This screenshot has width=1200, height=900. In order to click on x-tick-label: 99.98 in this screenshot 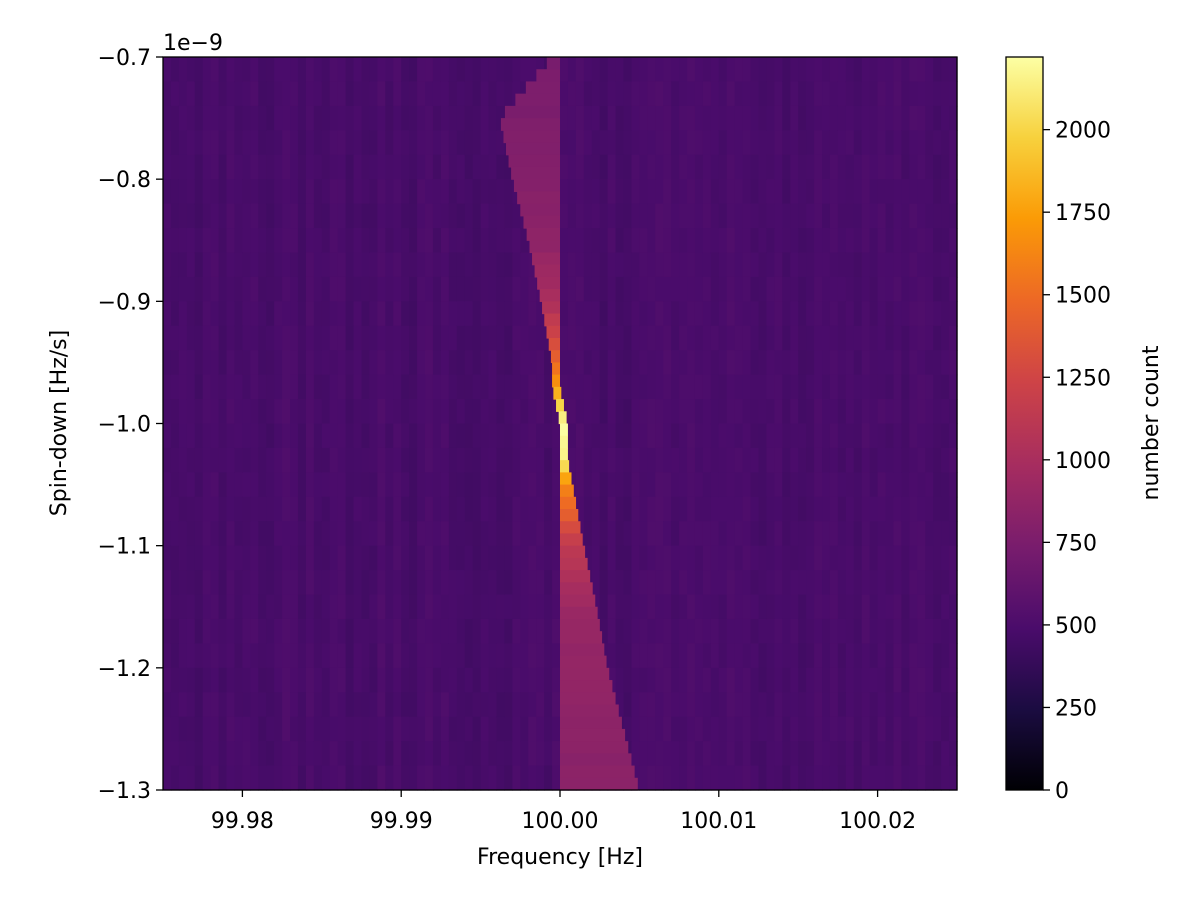, I will do `click(242, 821)`.